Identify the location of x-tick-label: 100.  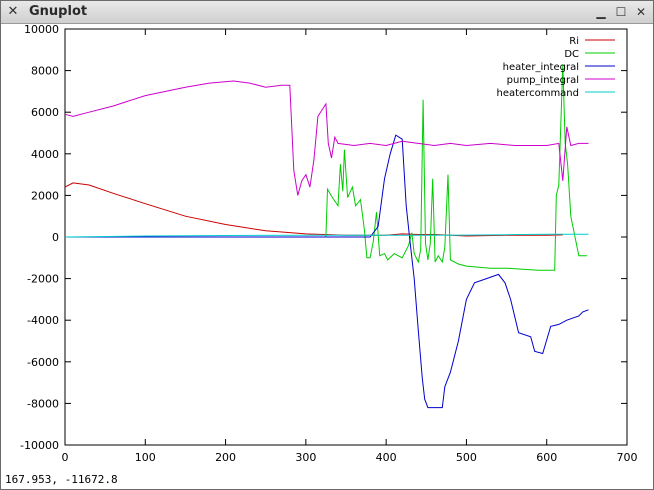
(145, 457).